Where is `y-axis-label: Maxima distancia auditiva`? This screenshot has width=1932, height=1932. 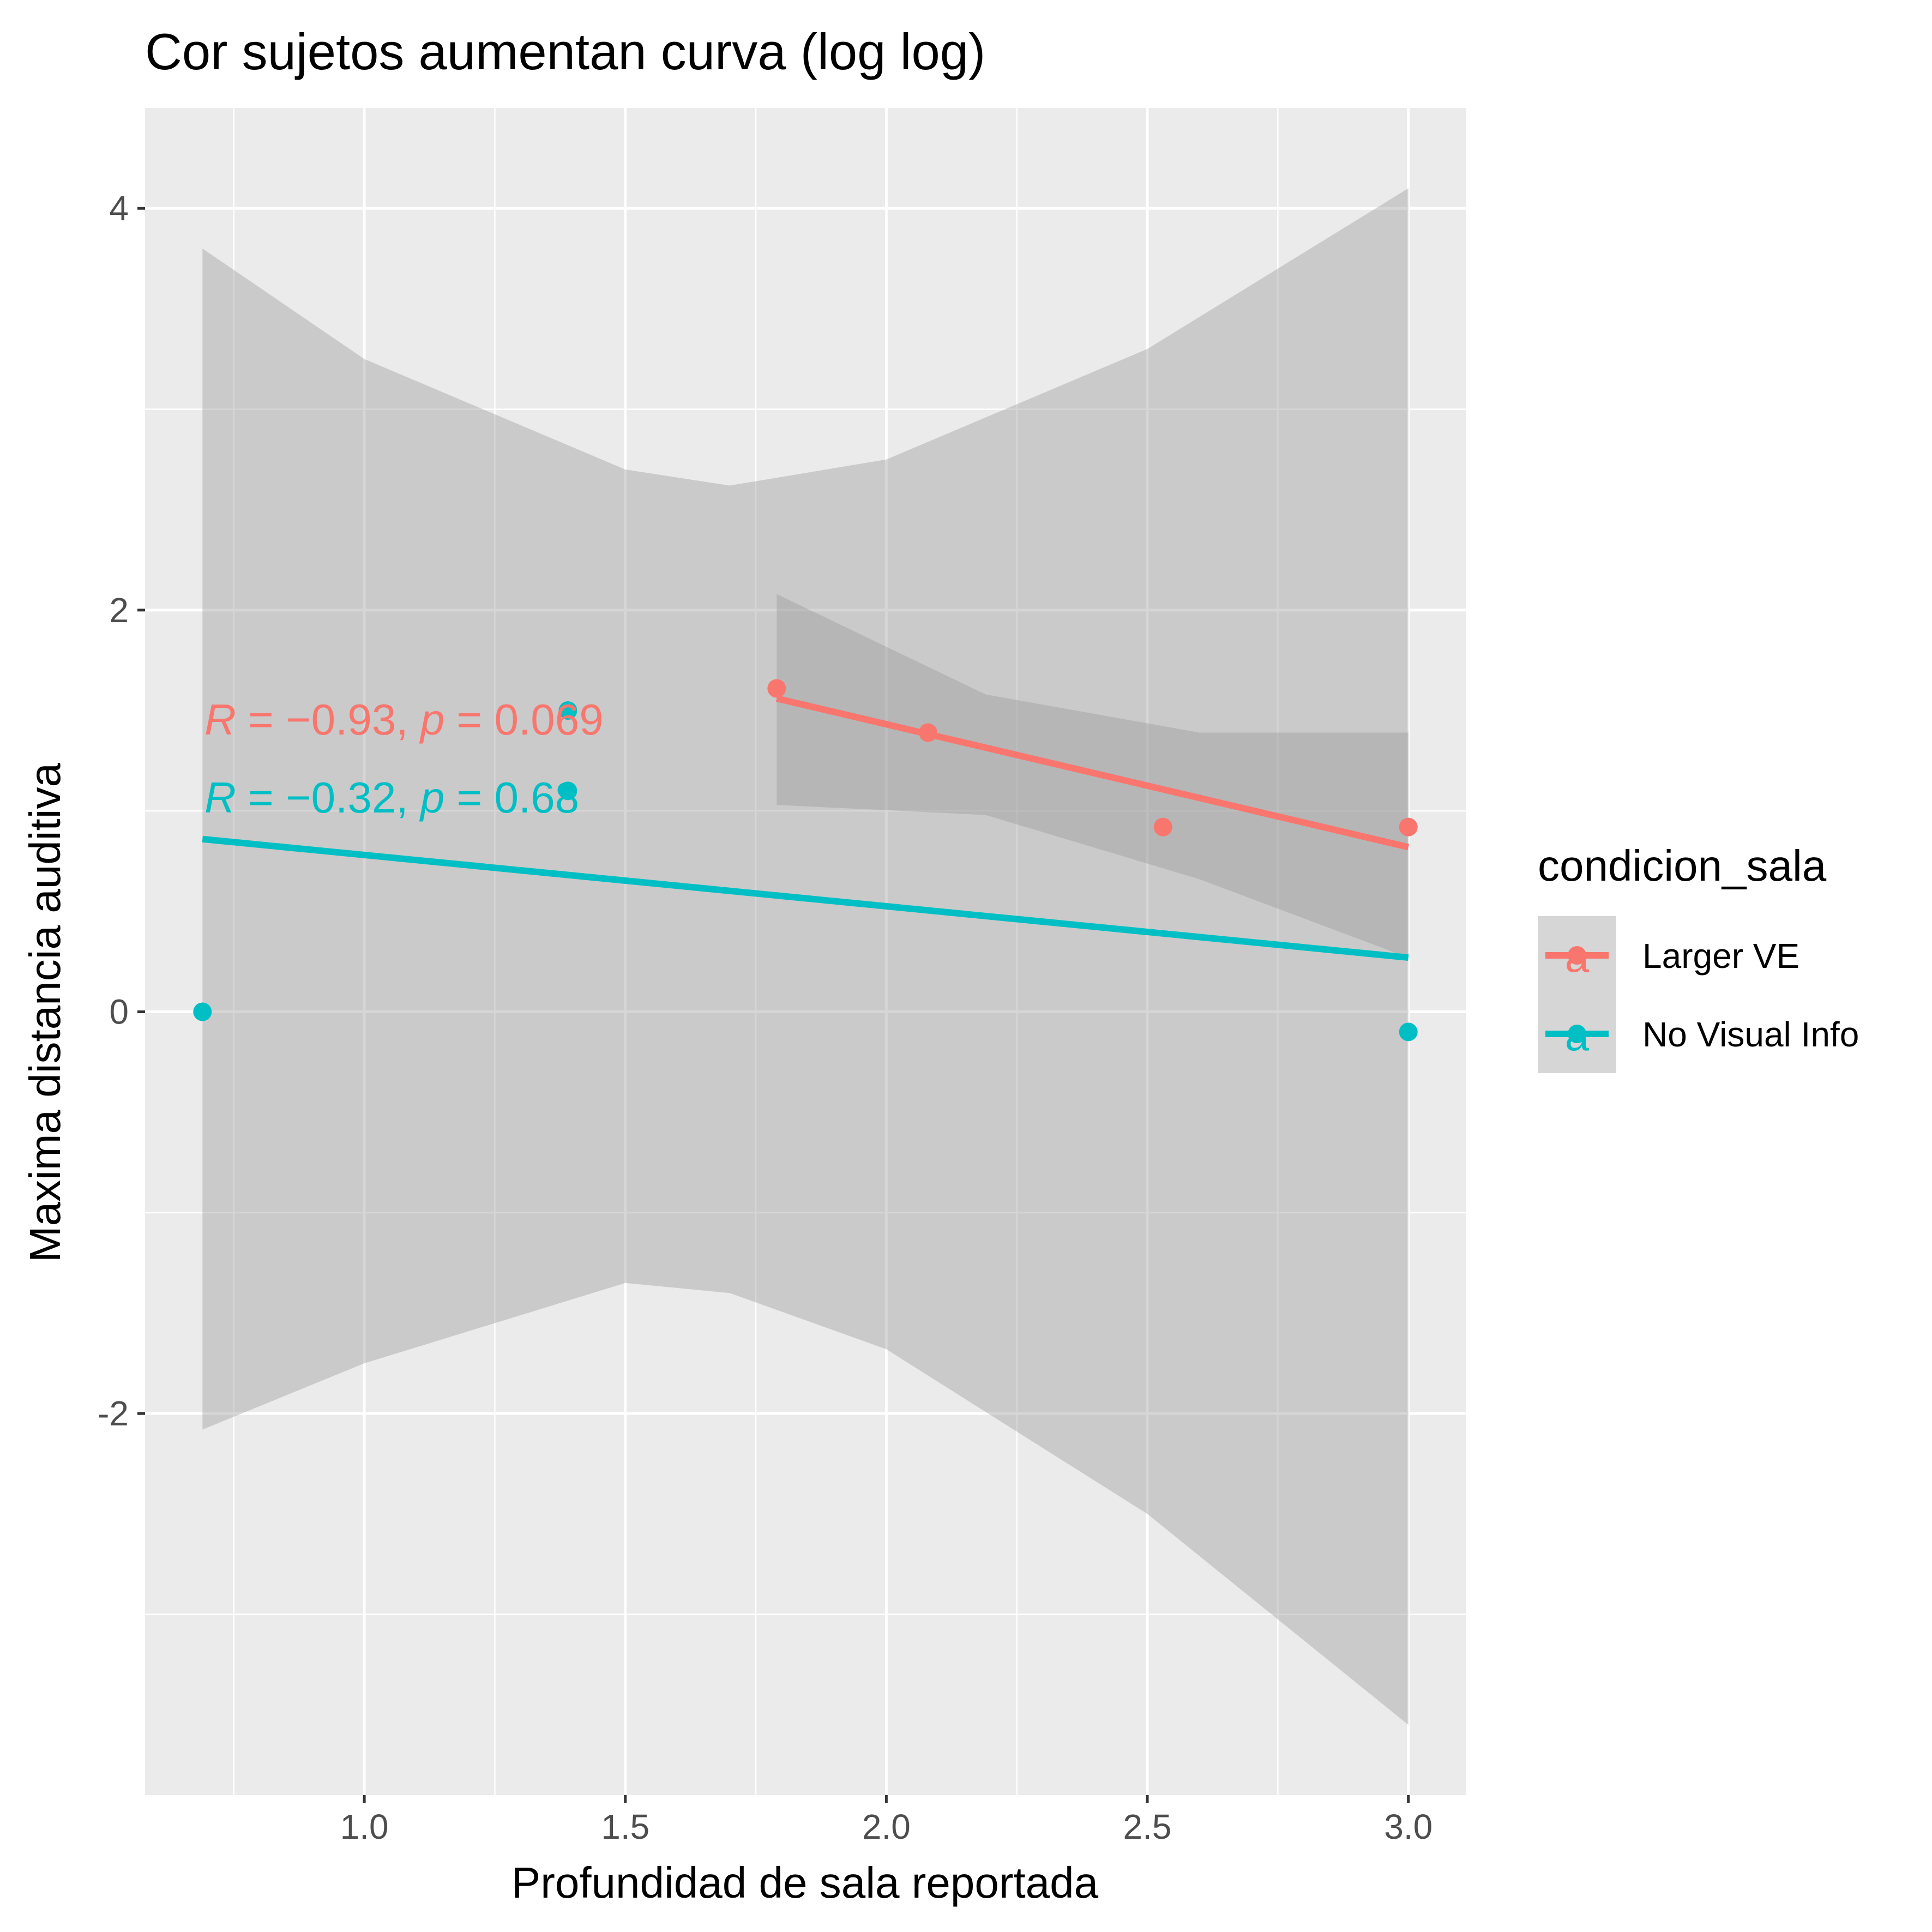 y-axis-label: Maxima distancia auditiva is located at coordinates (45, 1012).